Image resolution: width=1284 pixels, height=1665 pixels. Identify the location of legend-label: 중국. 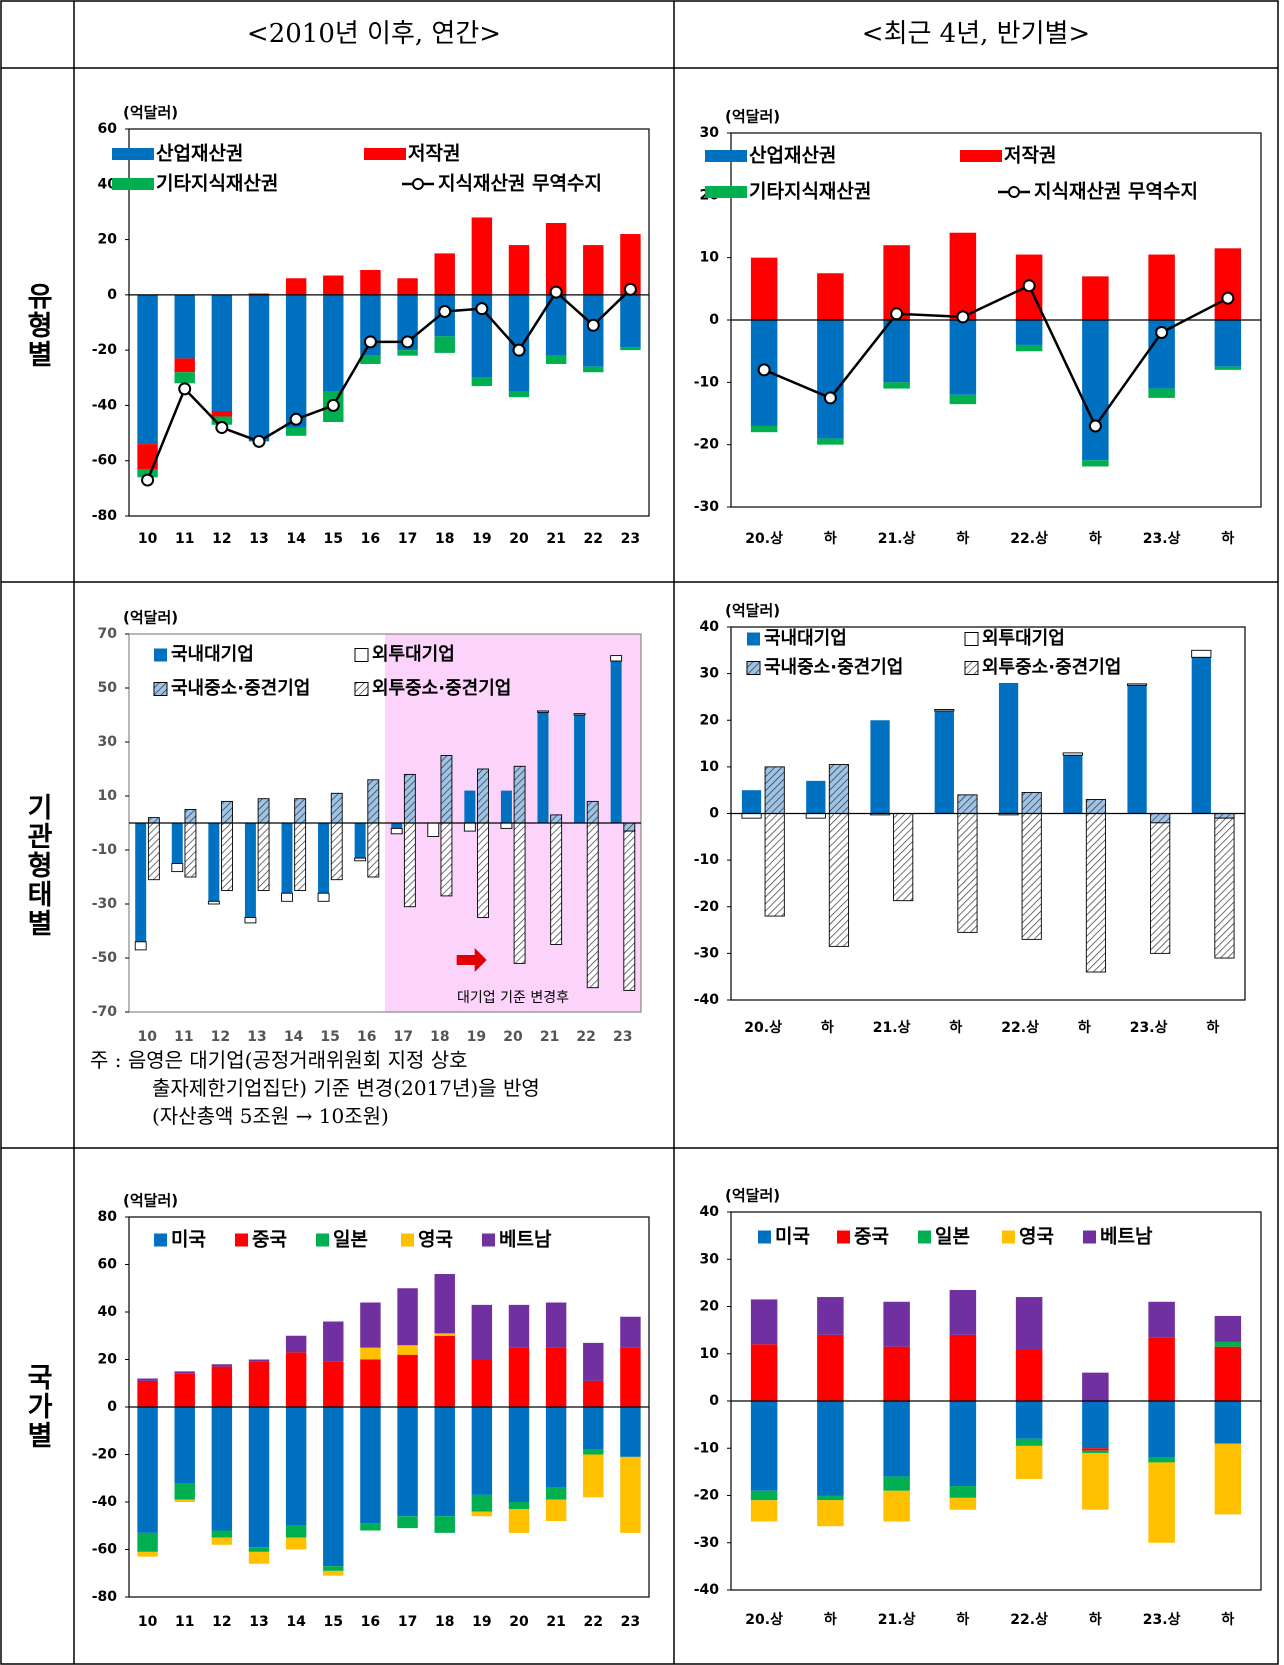
(871, 1237).